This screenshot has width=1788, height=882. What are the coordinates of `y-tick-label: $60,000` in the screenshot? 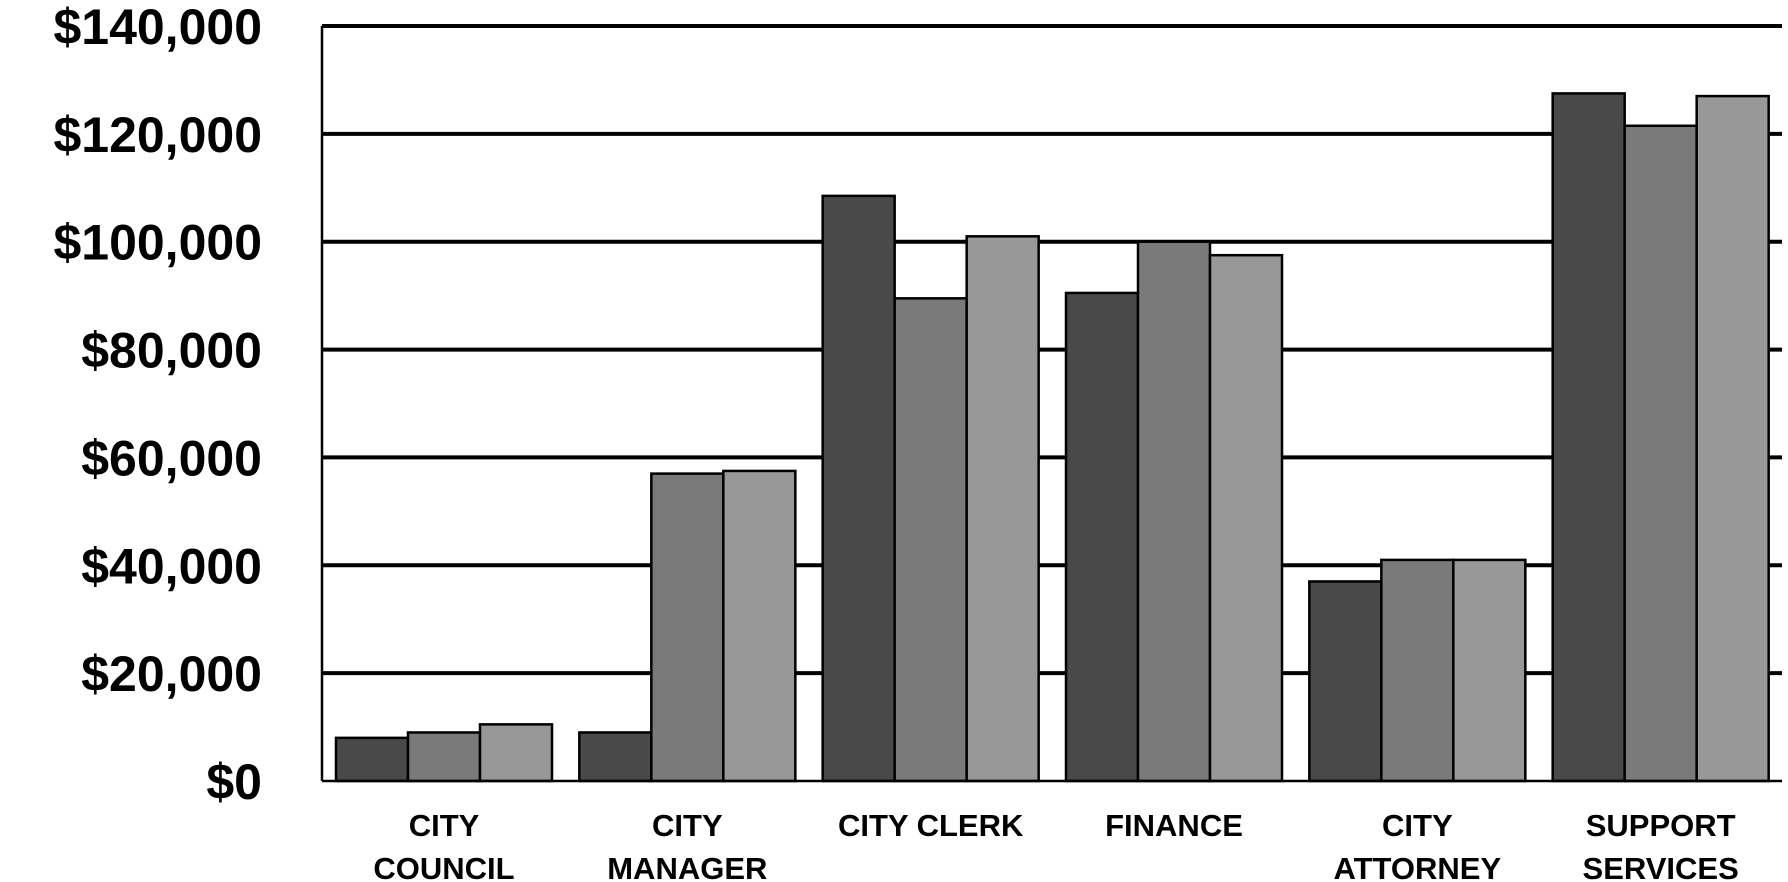 It's located at (171, 458).